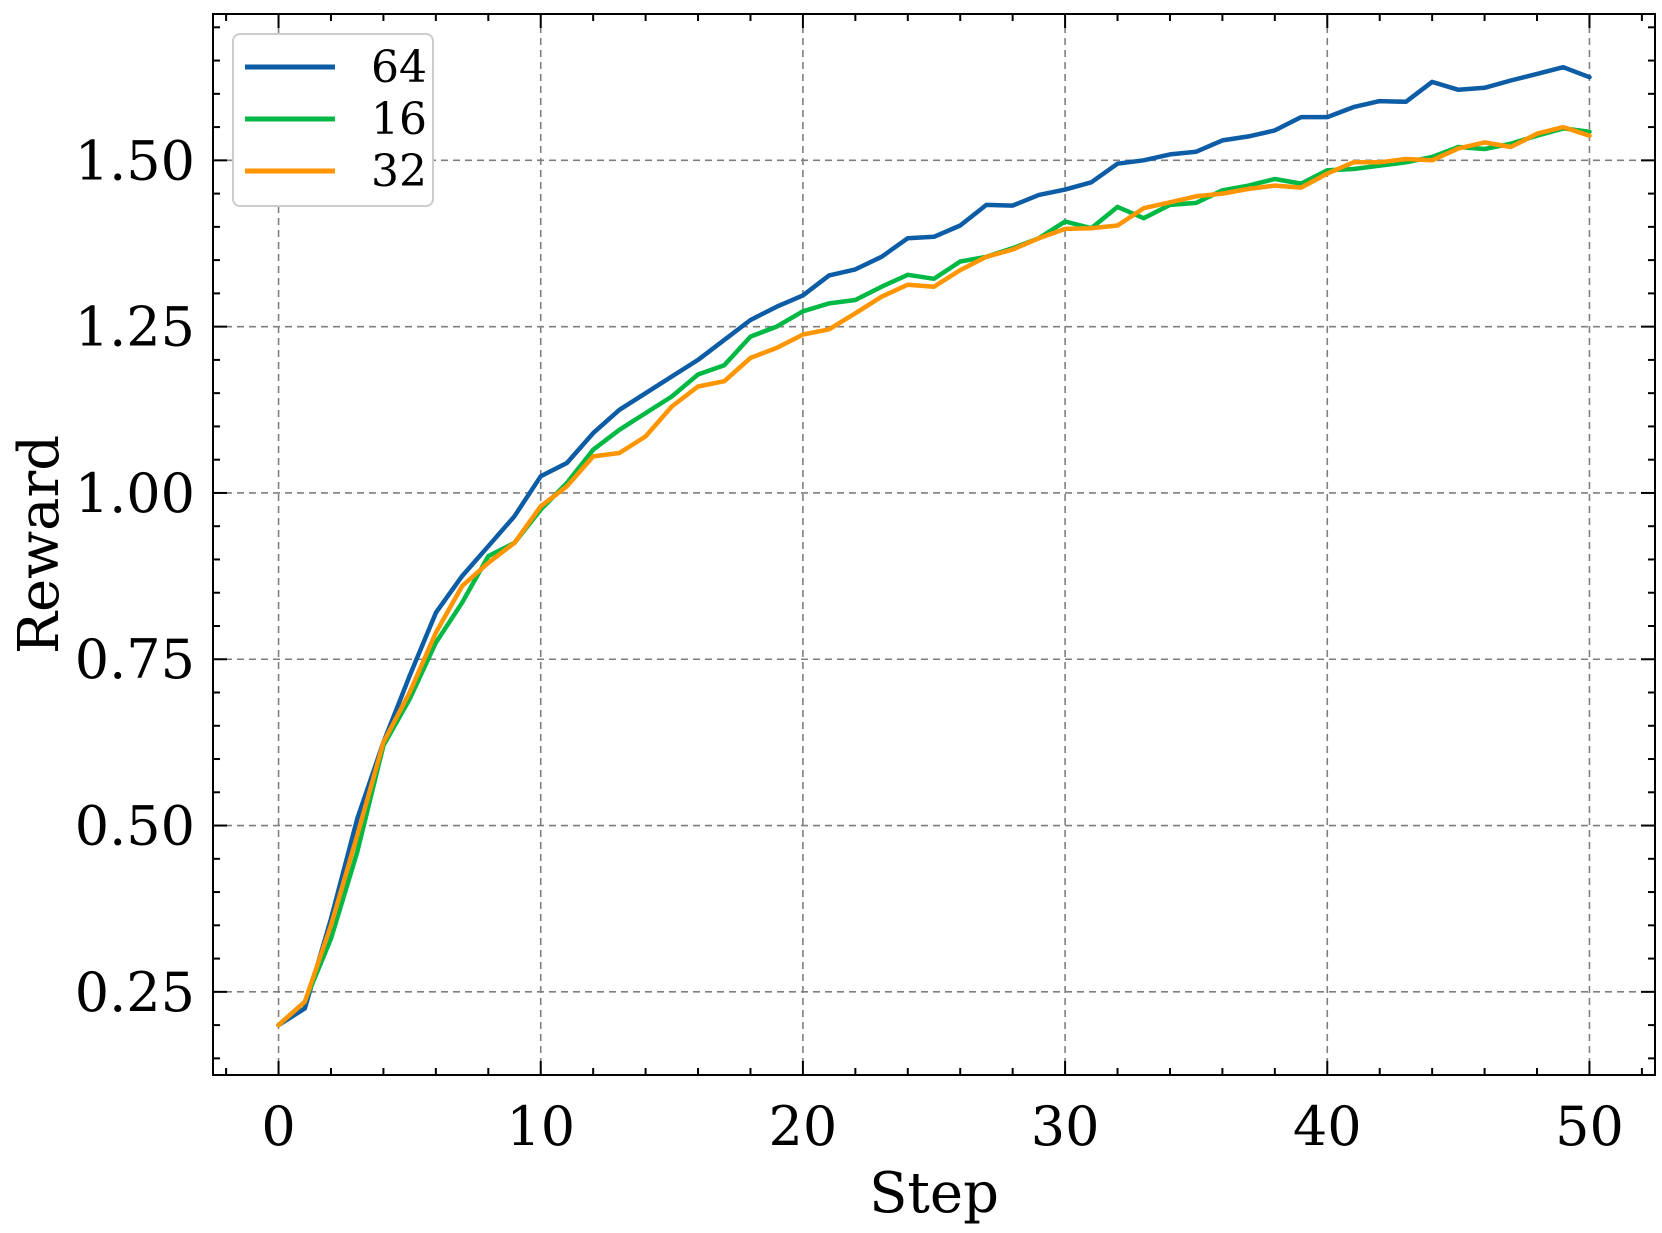  What do you see at coordinates (1589, 1126) in the screenshot?
I see `x-tick-label: 50` at bounding box center [1589, 1126].